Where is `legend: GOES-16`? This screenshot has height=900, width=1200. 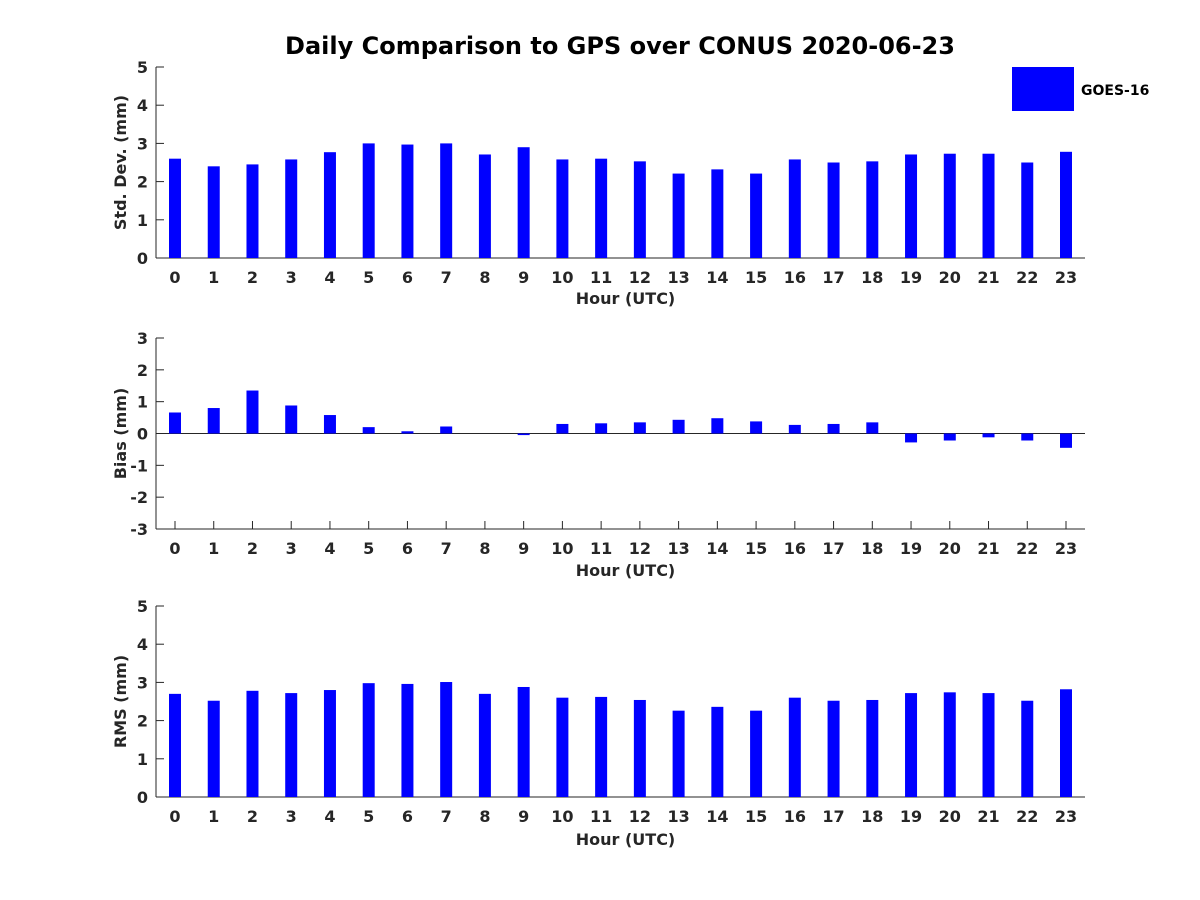
legend: GOES-16 is located at coordinates (1080, 89).